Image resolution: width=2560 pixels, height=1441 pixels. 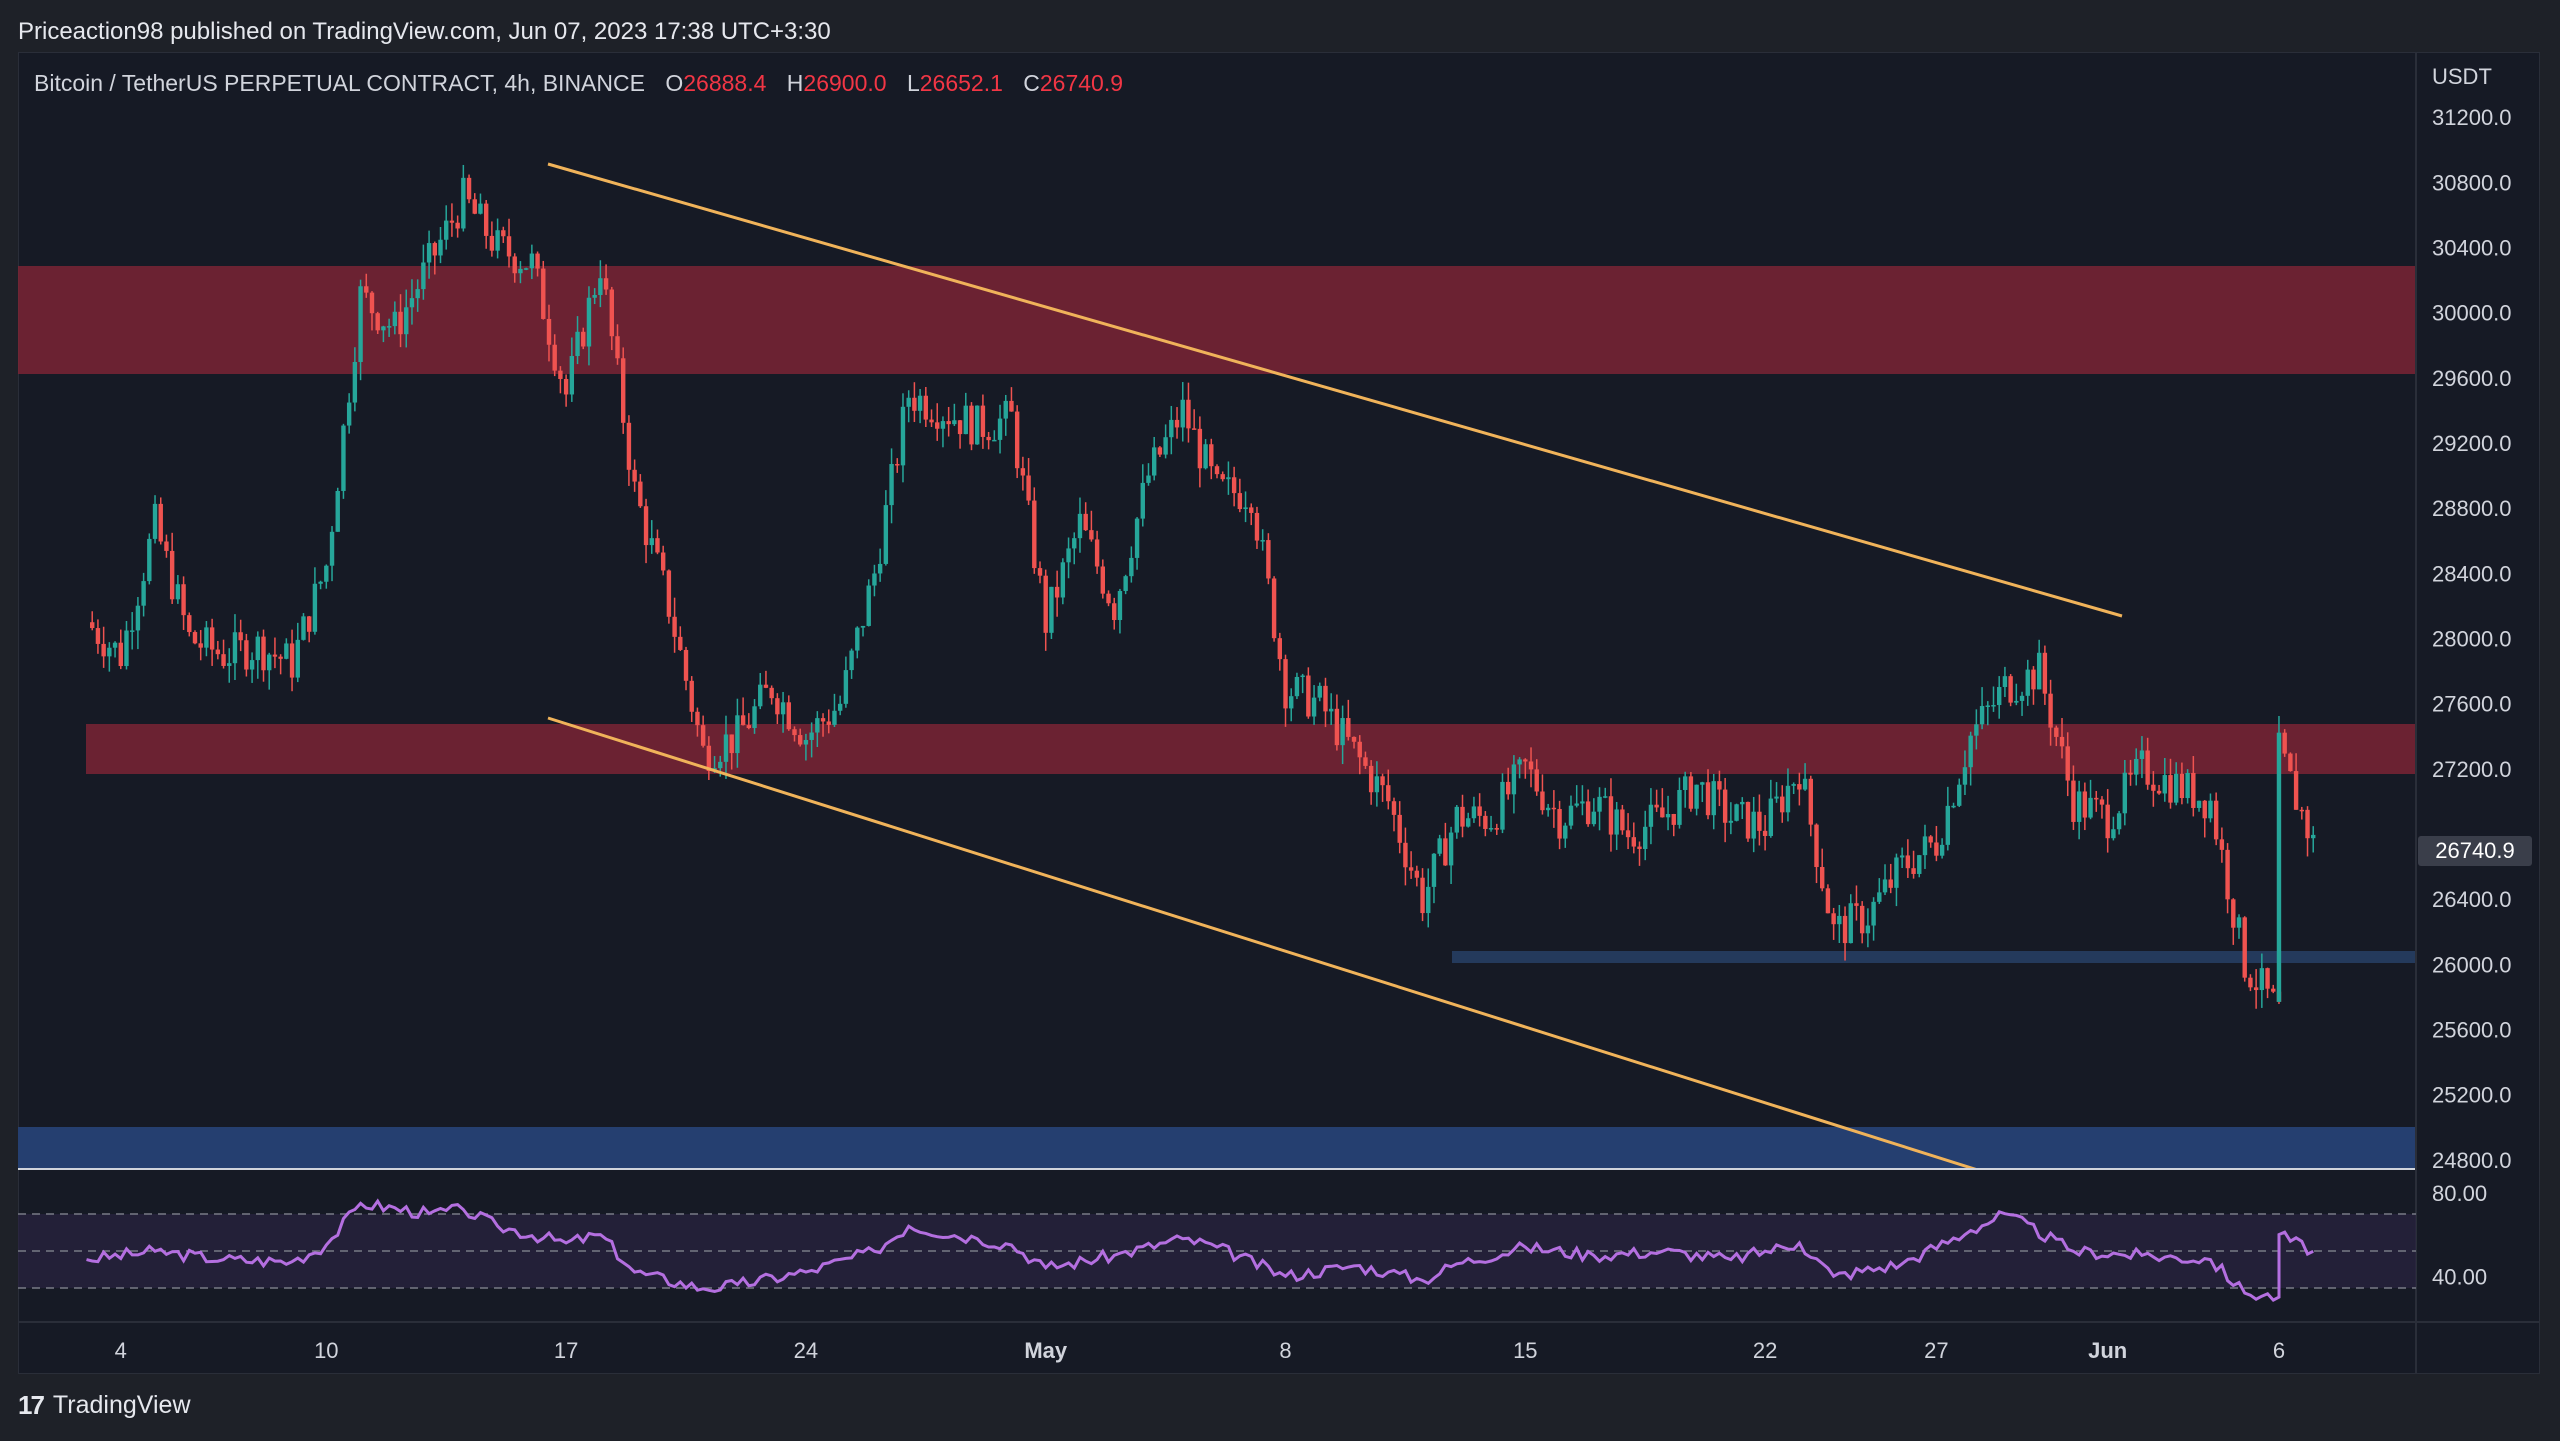 I want to click on time-axis-tick: 27, so click(x=1936, y=1350).